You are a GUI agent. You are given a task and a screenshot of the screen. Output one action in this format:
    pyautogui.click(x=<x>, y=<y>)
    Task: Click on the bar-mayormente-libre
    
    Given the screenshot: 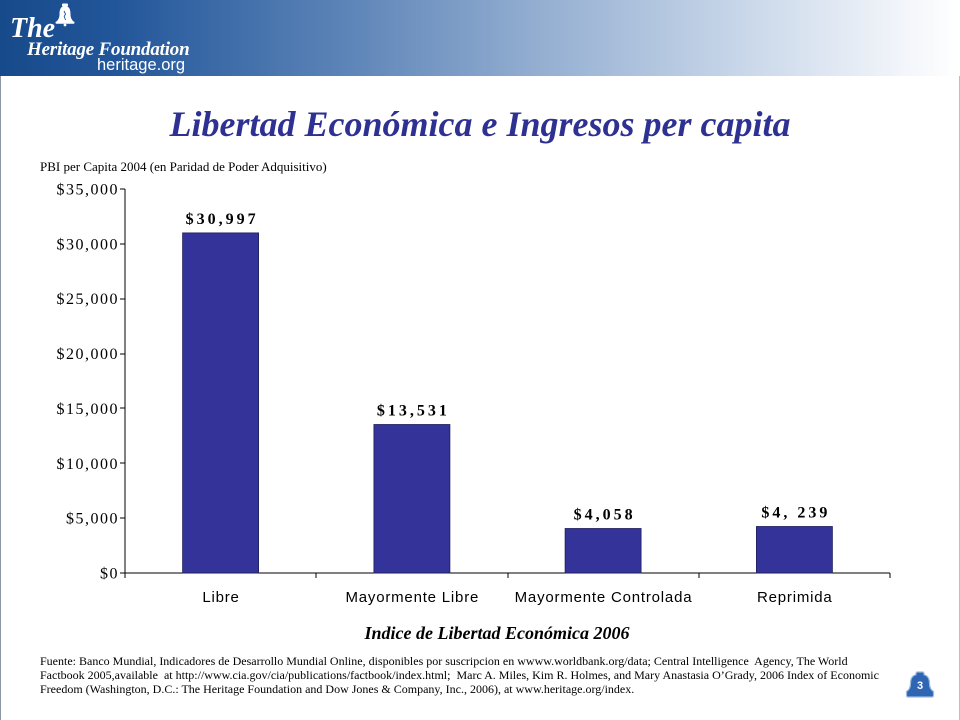 What is the action you would take?
    pyautogui.click(x=412, y=499)
    